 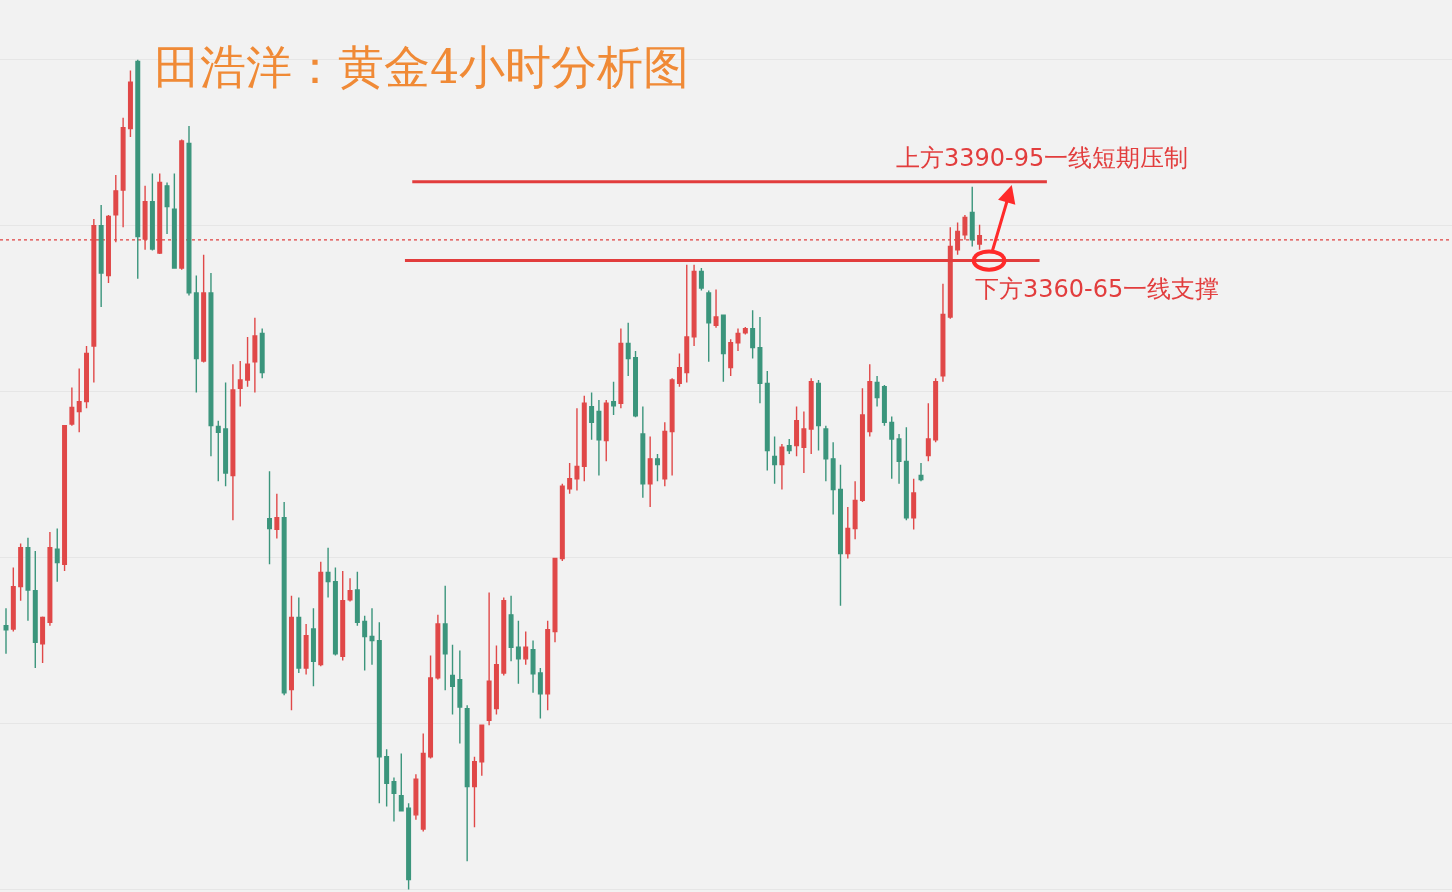 I want to click on ref-line-label: 上方3390-95一线短期压制, so click(x=1042, y=158).